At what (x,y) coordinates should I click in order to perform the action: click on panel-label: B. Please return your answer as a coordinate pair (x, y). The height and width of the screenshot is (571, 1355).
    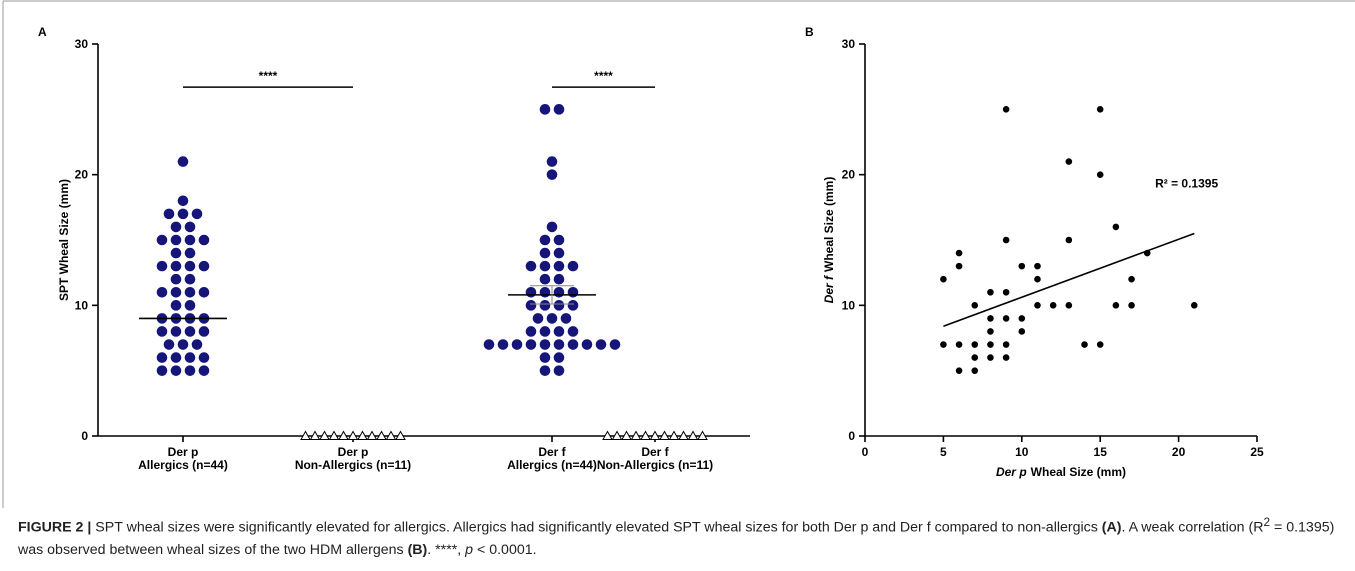
    Looking at the image, I should click on (809, 32).